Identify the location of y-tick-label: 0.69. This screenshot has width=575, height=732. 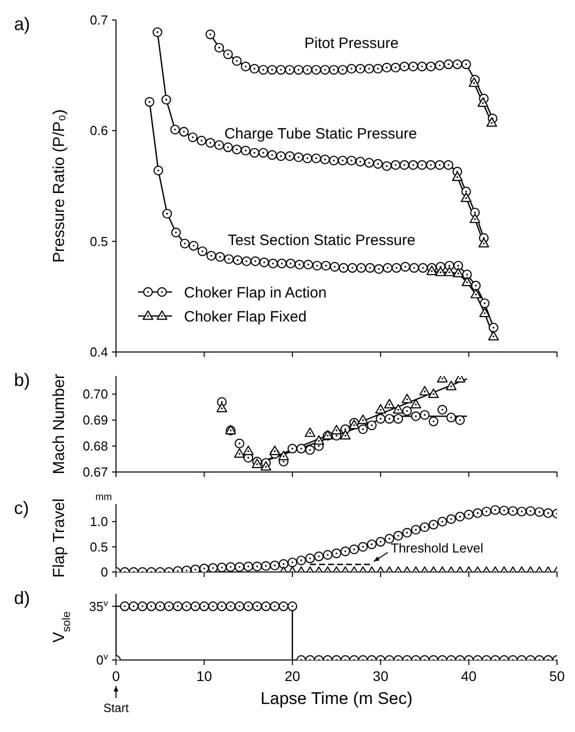
(95, 420).